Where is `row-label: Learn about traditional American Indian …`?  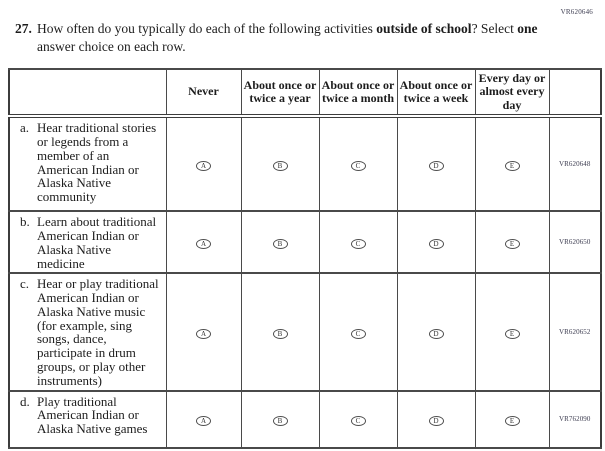
row-label: Learn about traditional American Indian … is located at coordinates (97, 242).